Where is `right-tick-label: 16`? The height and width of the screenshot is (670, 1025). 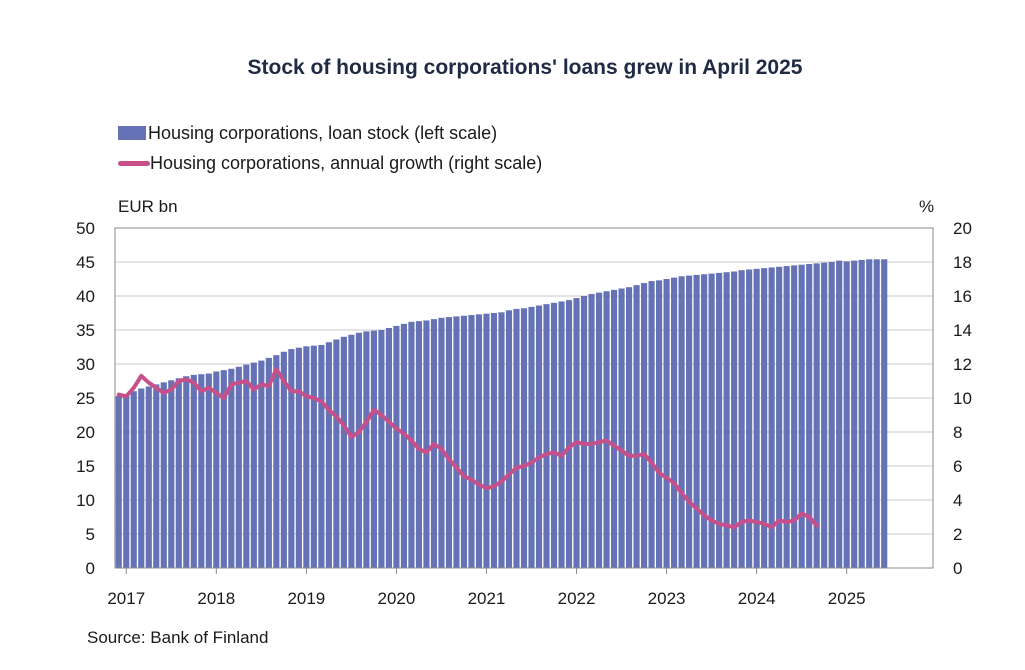 right-tick-label: 16 is located at coordinates (962, 296).